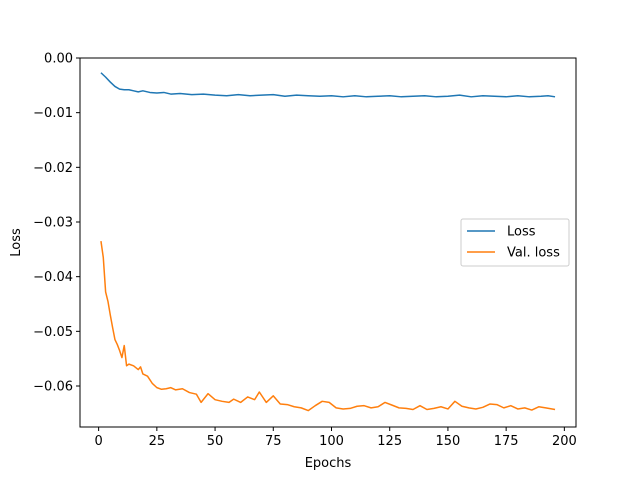 The image size is (640, 480). I want to click on x-axis-ticks: 0 25 50 75 100 125 150 175 200, so click(335, 438).